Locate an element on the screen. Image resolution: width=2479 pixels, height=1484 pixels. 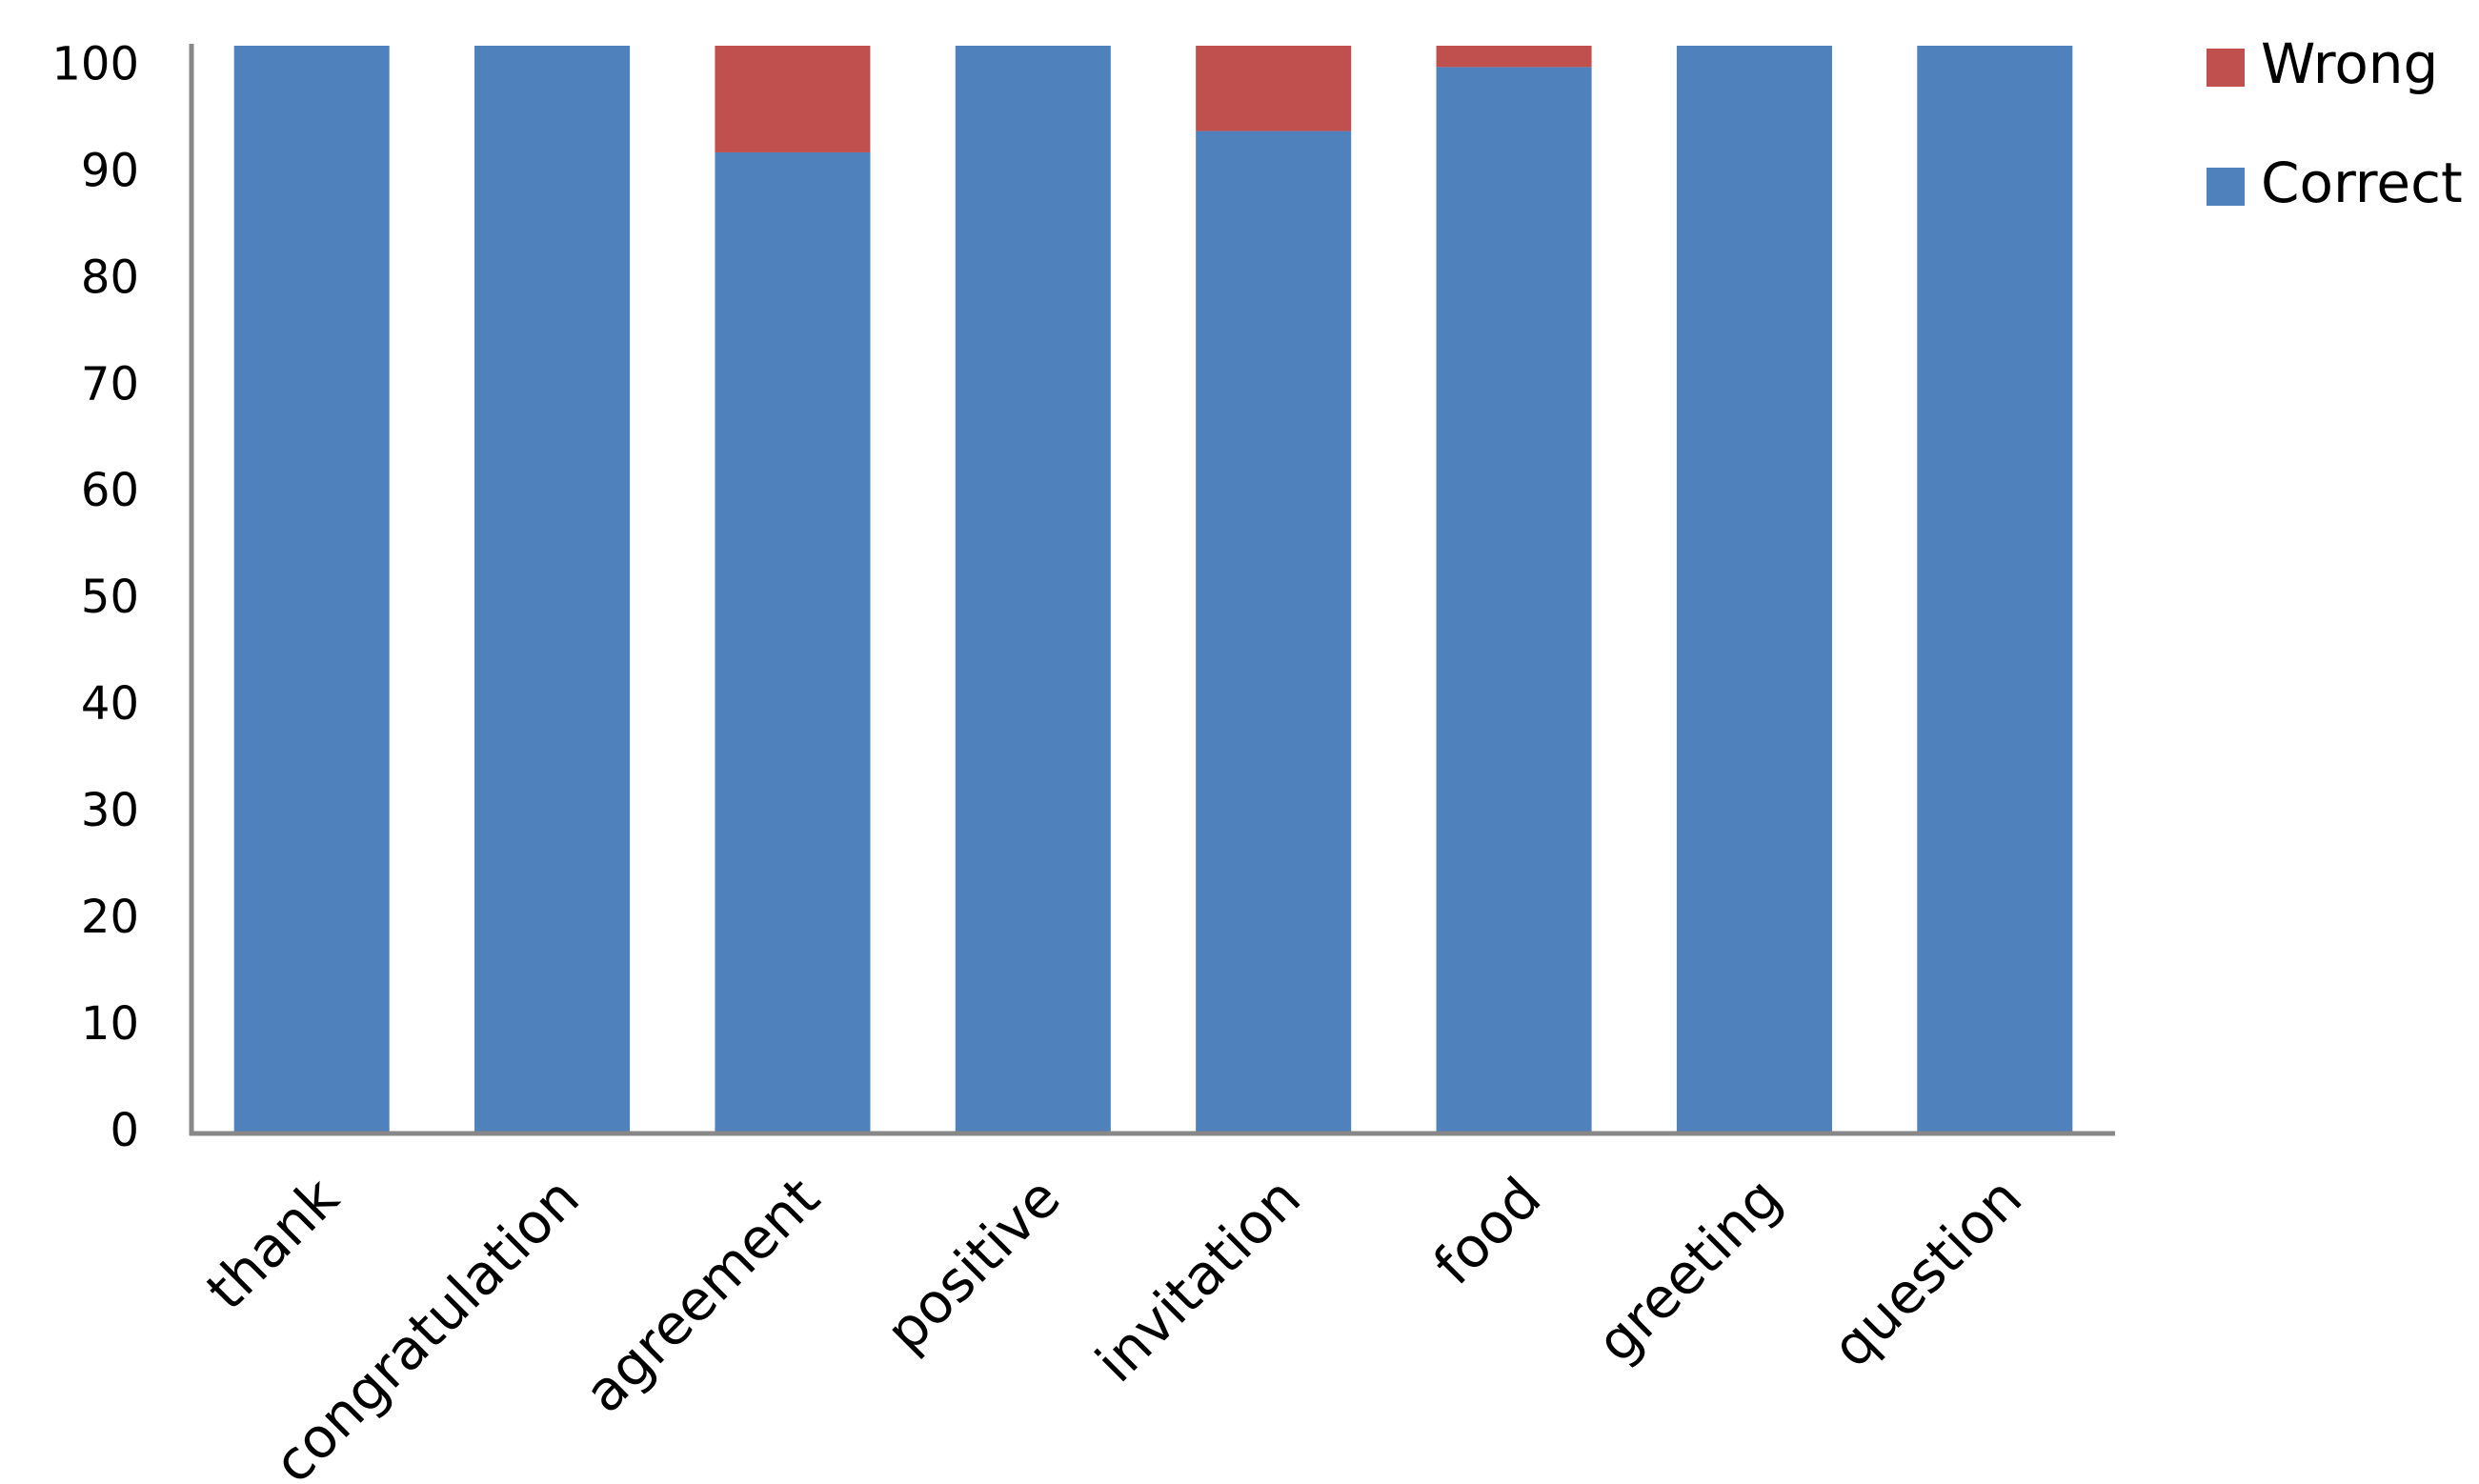
legend-label: Correct is located at coordinates (2362, 183).